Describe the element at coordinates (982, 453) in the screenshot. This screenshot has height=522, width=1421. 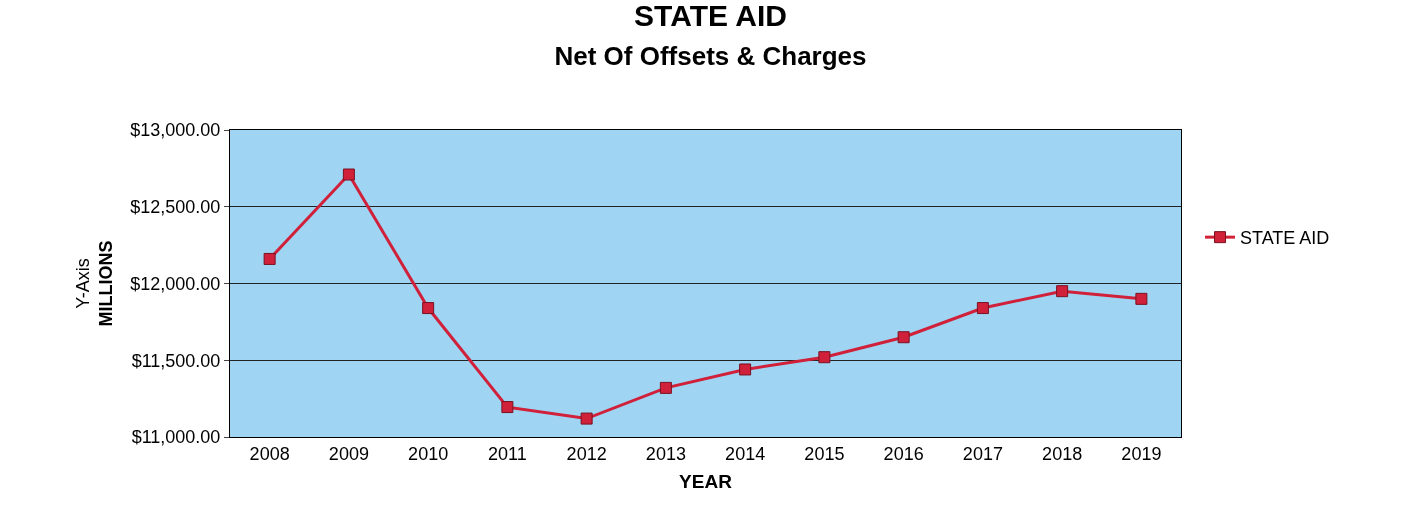
I see `x-tick-label: 2017` at that location.